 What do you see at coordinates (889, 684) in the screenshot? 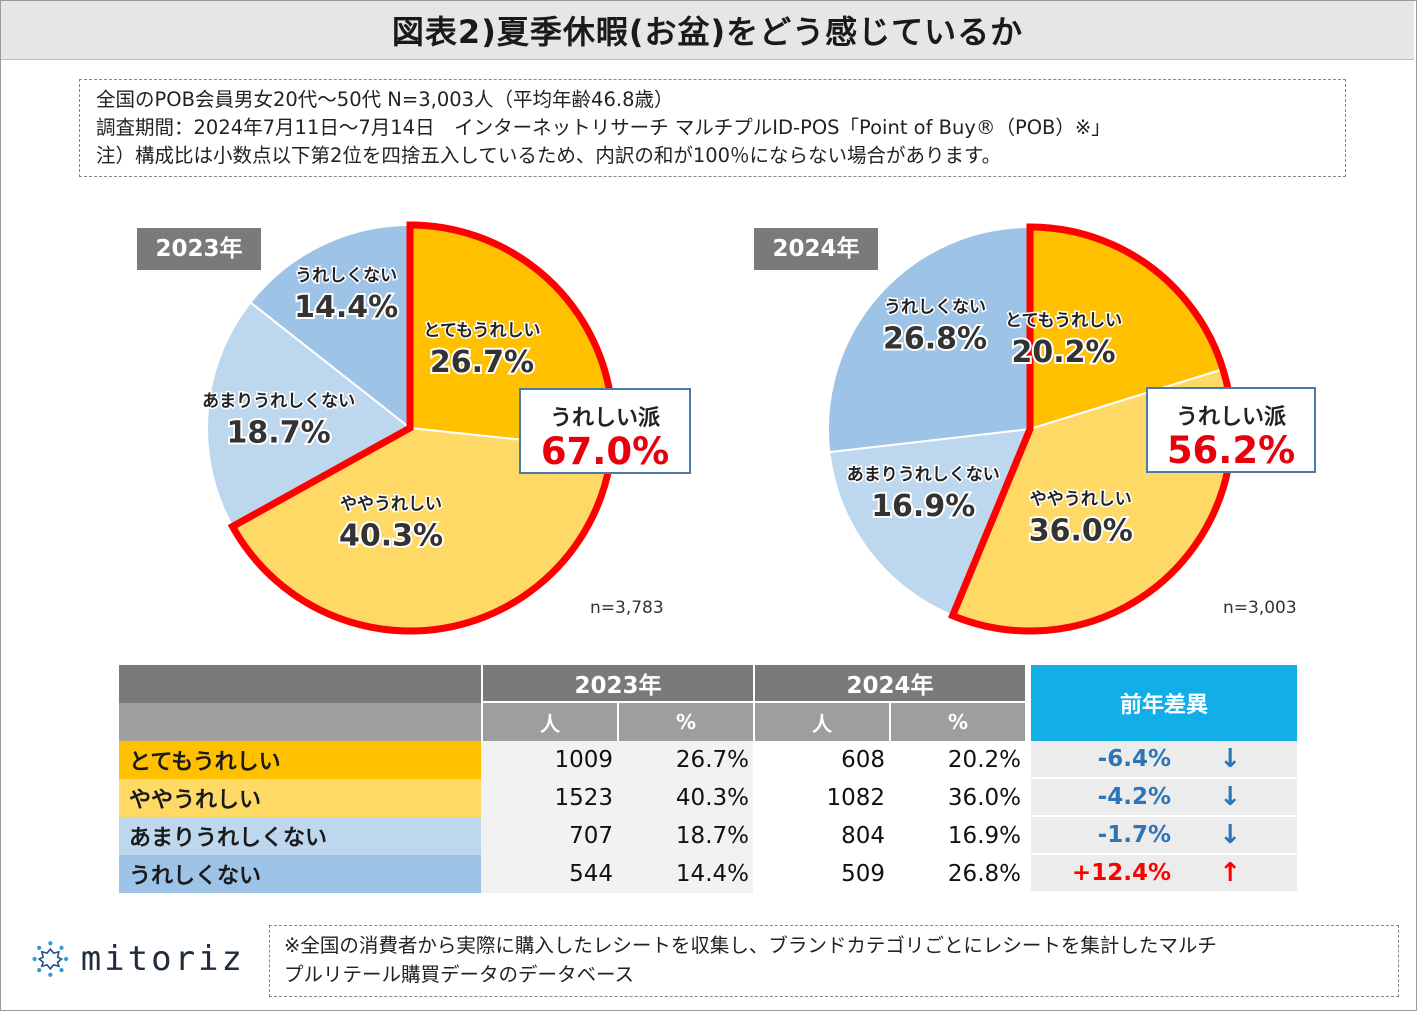
I see `table-header-year2: 2024年` at bounding box center [889, 684].